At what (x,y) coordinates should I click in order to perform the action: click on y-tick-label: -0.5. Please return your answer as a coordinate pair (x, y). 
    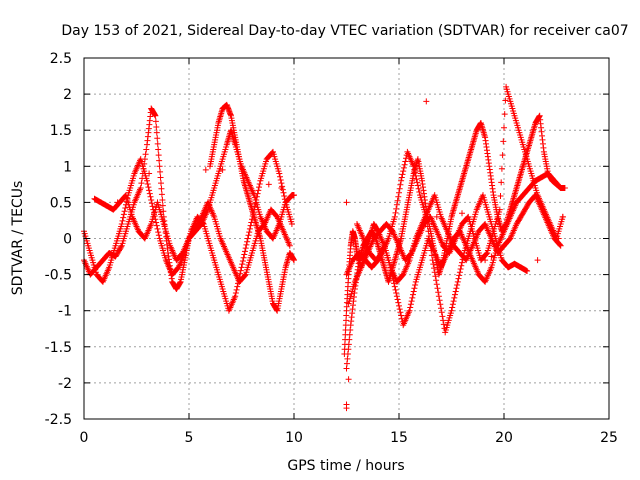
    Looking at the image, I should click on (58, 276).